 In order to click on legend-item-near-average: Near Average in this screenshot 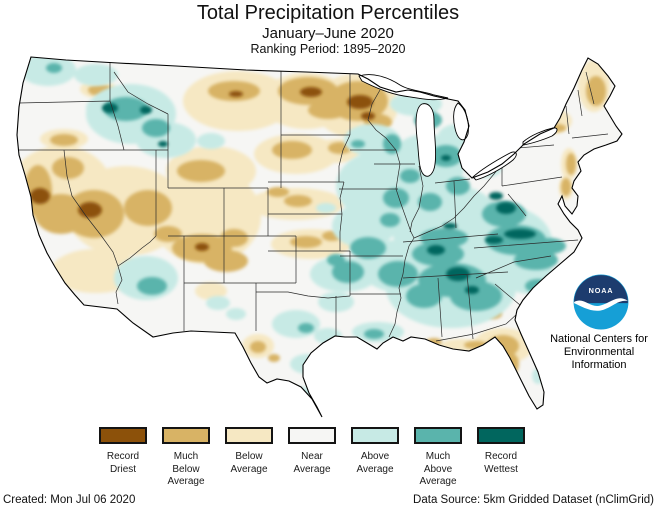, I will do `click(312, 451)`.